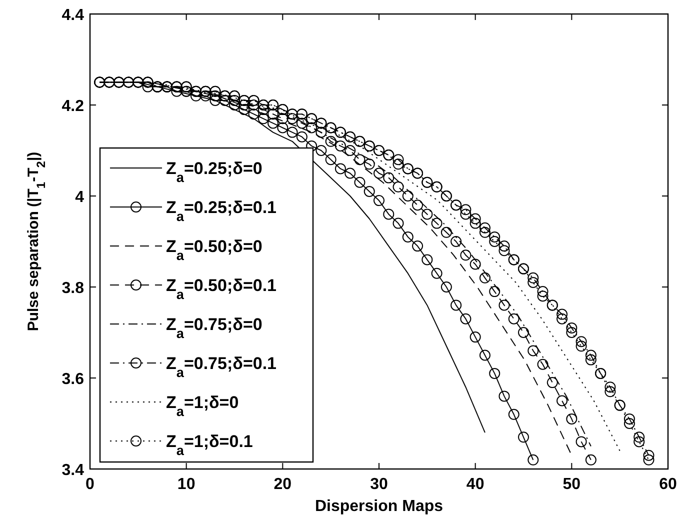 This screenshot has height=531, width=679. What do you see at coordinates (221, 289) in the screenshot?
I see `legend-label: Z$_{a}$=0.50;δ=0.1` at bounding box center [221, 289].